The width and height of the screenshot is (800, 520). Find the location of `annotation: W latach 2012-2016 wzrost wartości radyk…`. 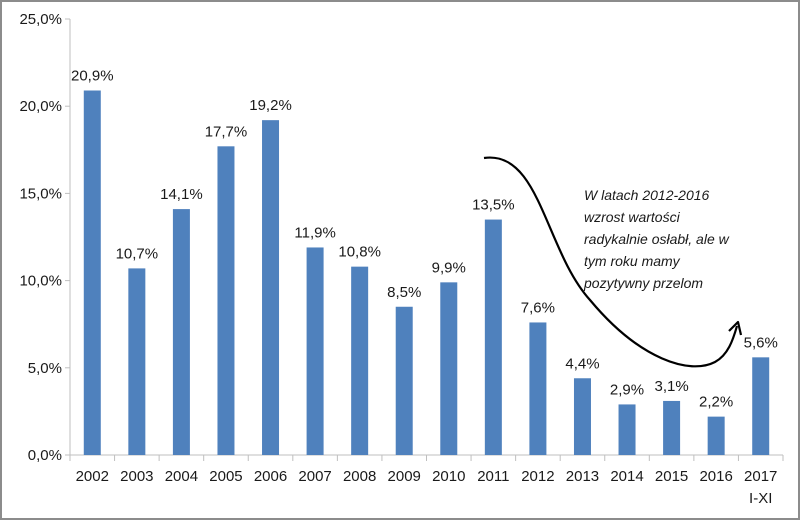

annotation: W latach 2012-2016 wzrost wartości radyk… is located at coordinates (613, 262).